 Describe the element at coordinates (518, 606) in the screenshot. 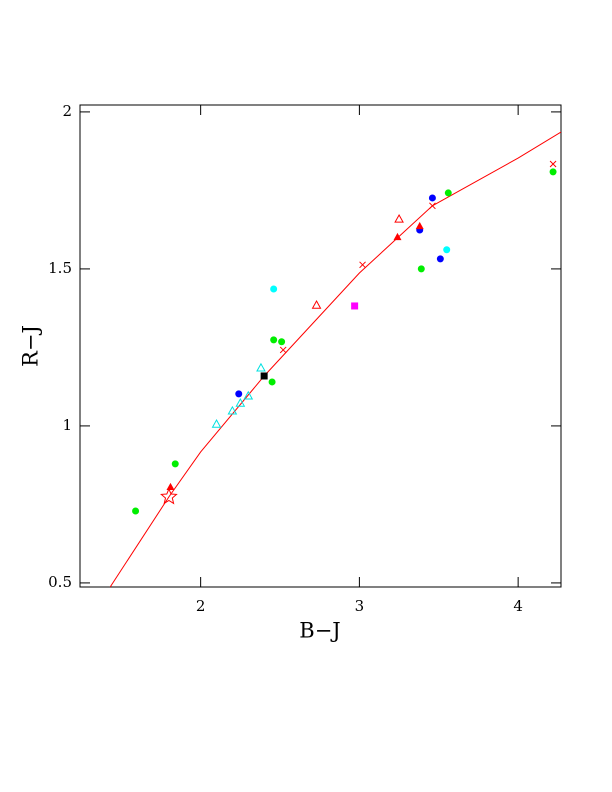

I see `x-tick-label: 4` at that location.